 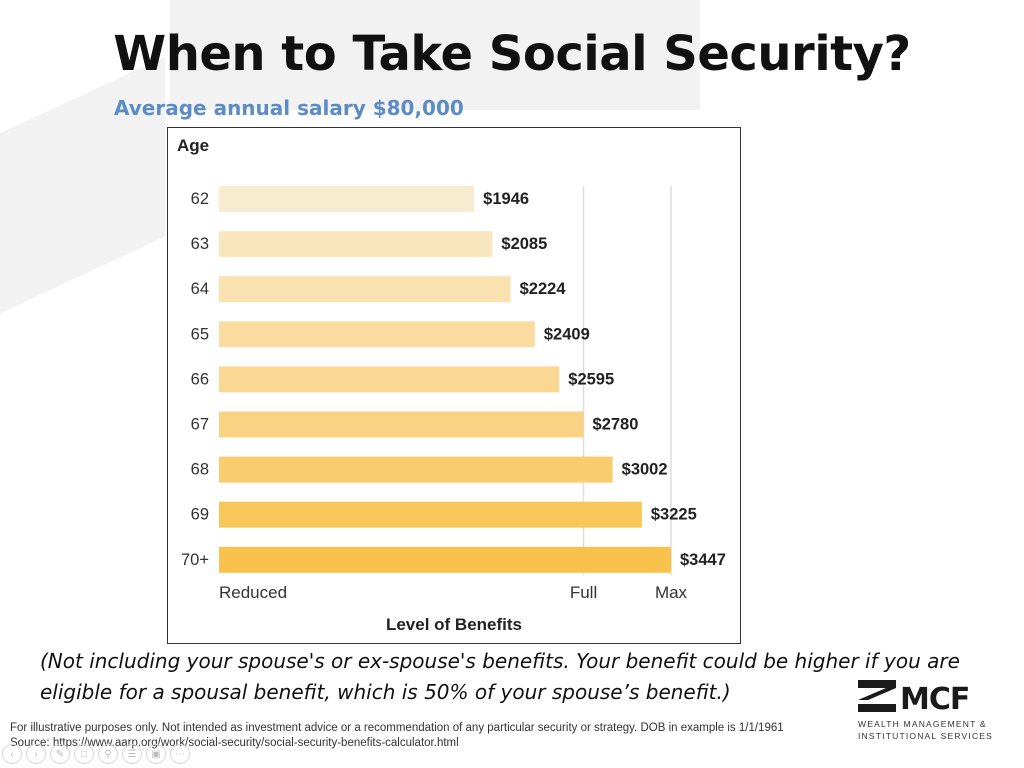 I want to click on category-label: 70+, so click(x=195, y=560).